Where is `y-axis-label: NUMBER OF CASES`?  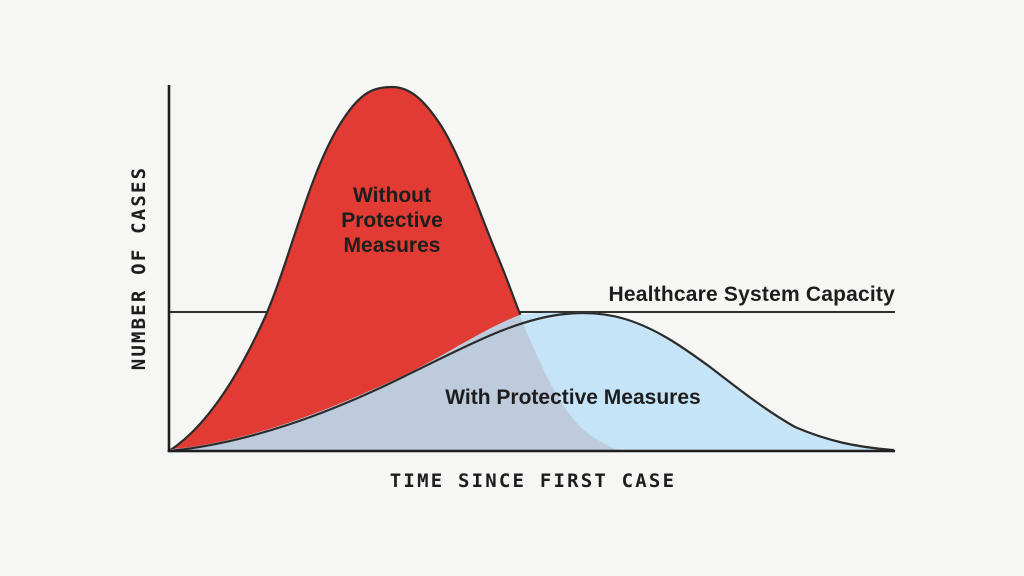 y-axis-label: NUMBER OF CASES is located at coordinates (139, 268).